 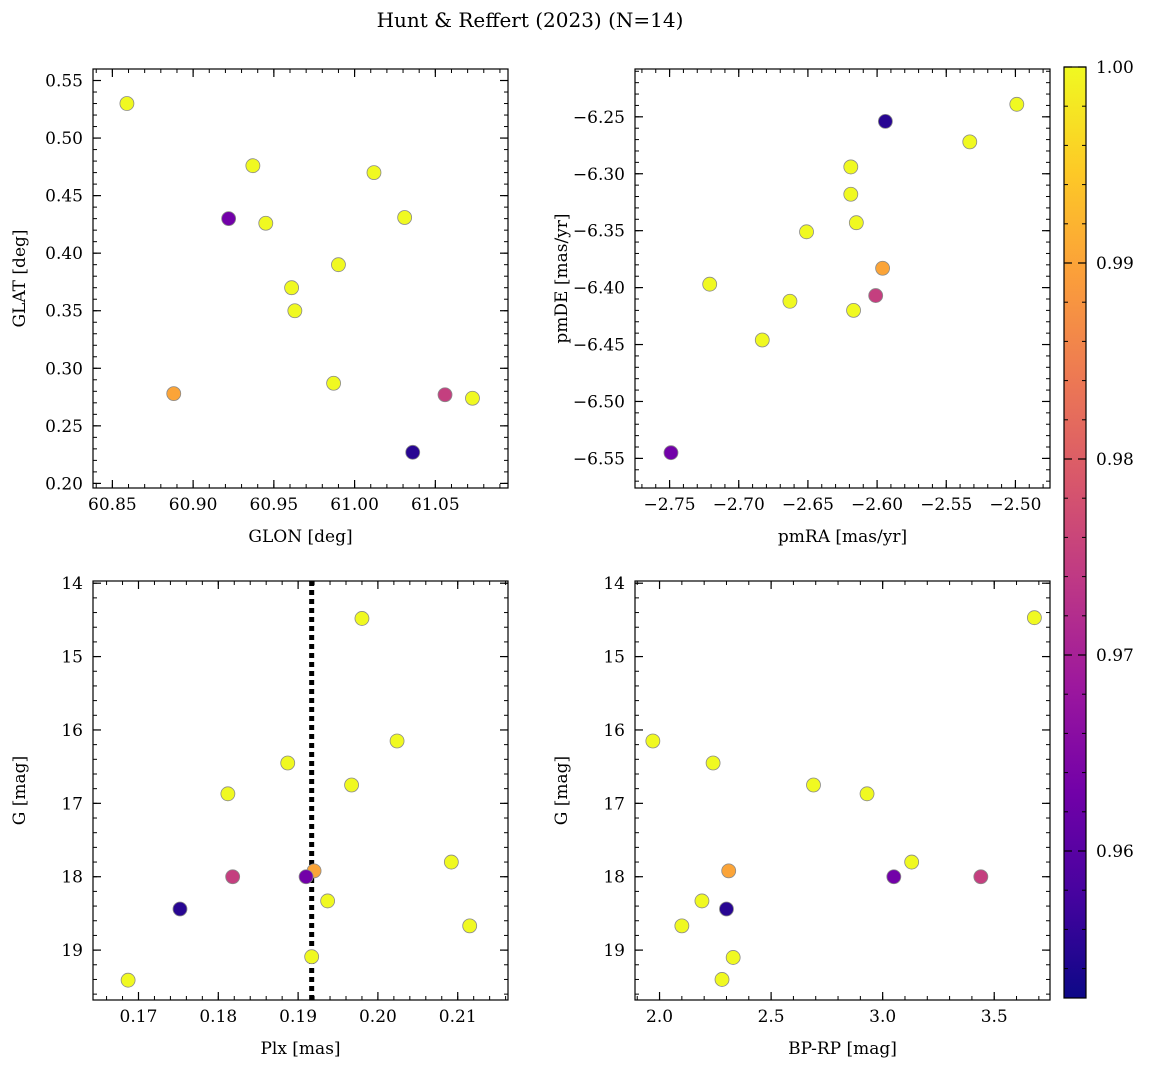 I want to click on y-tick-label: 0.50, so click(x=64, y=139).